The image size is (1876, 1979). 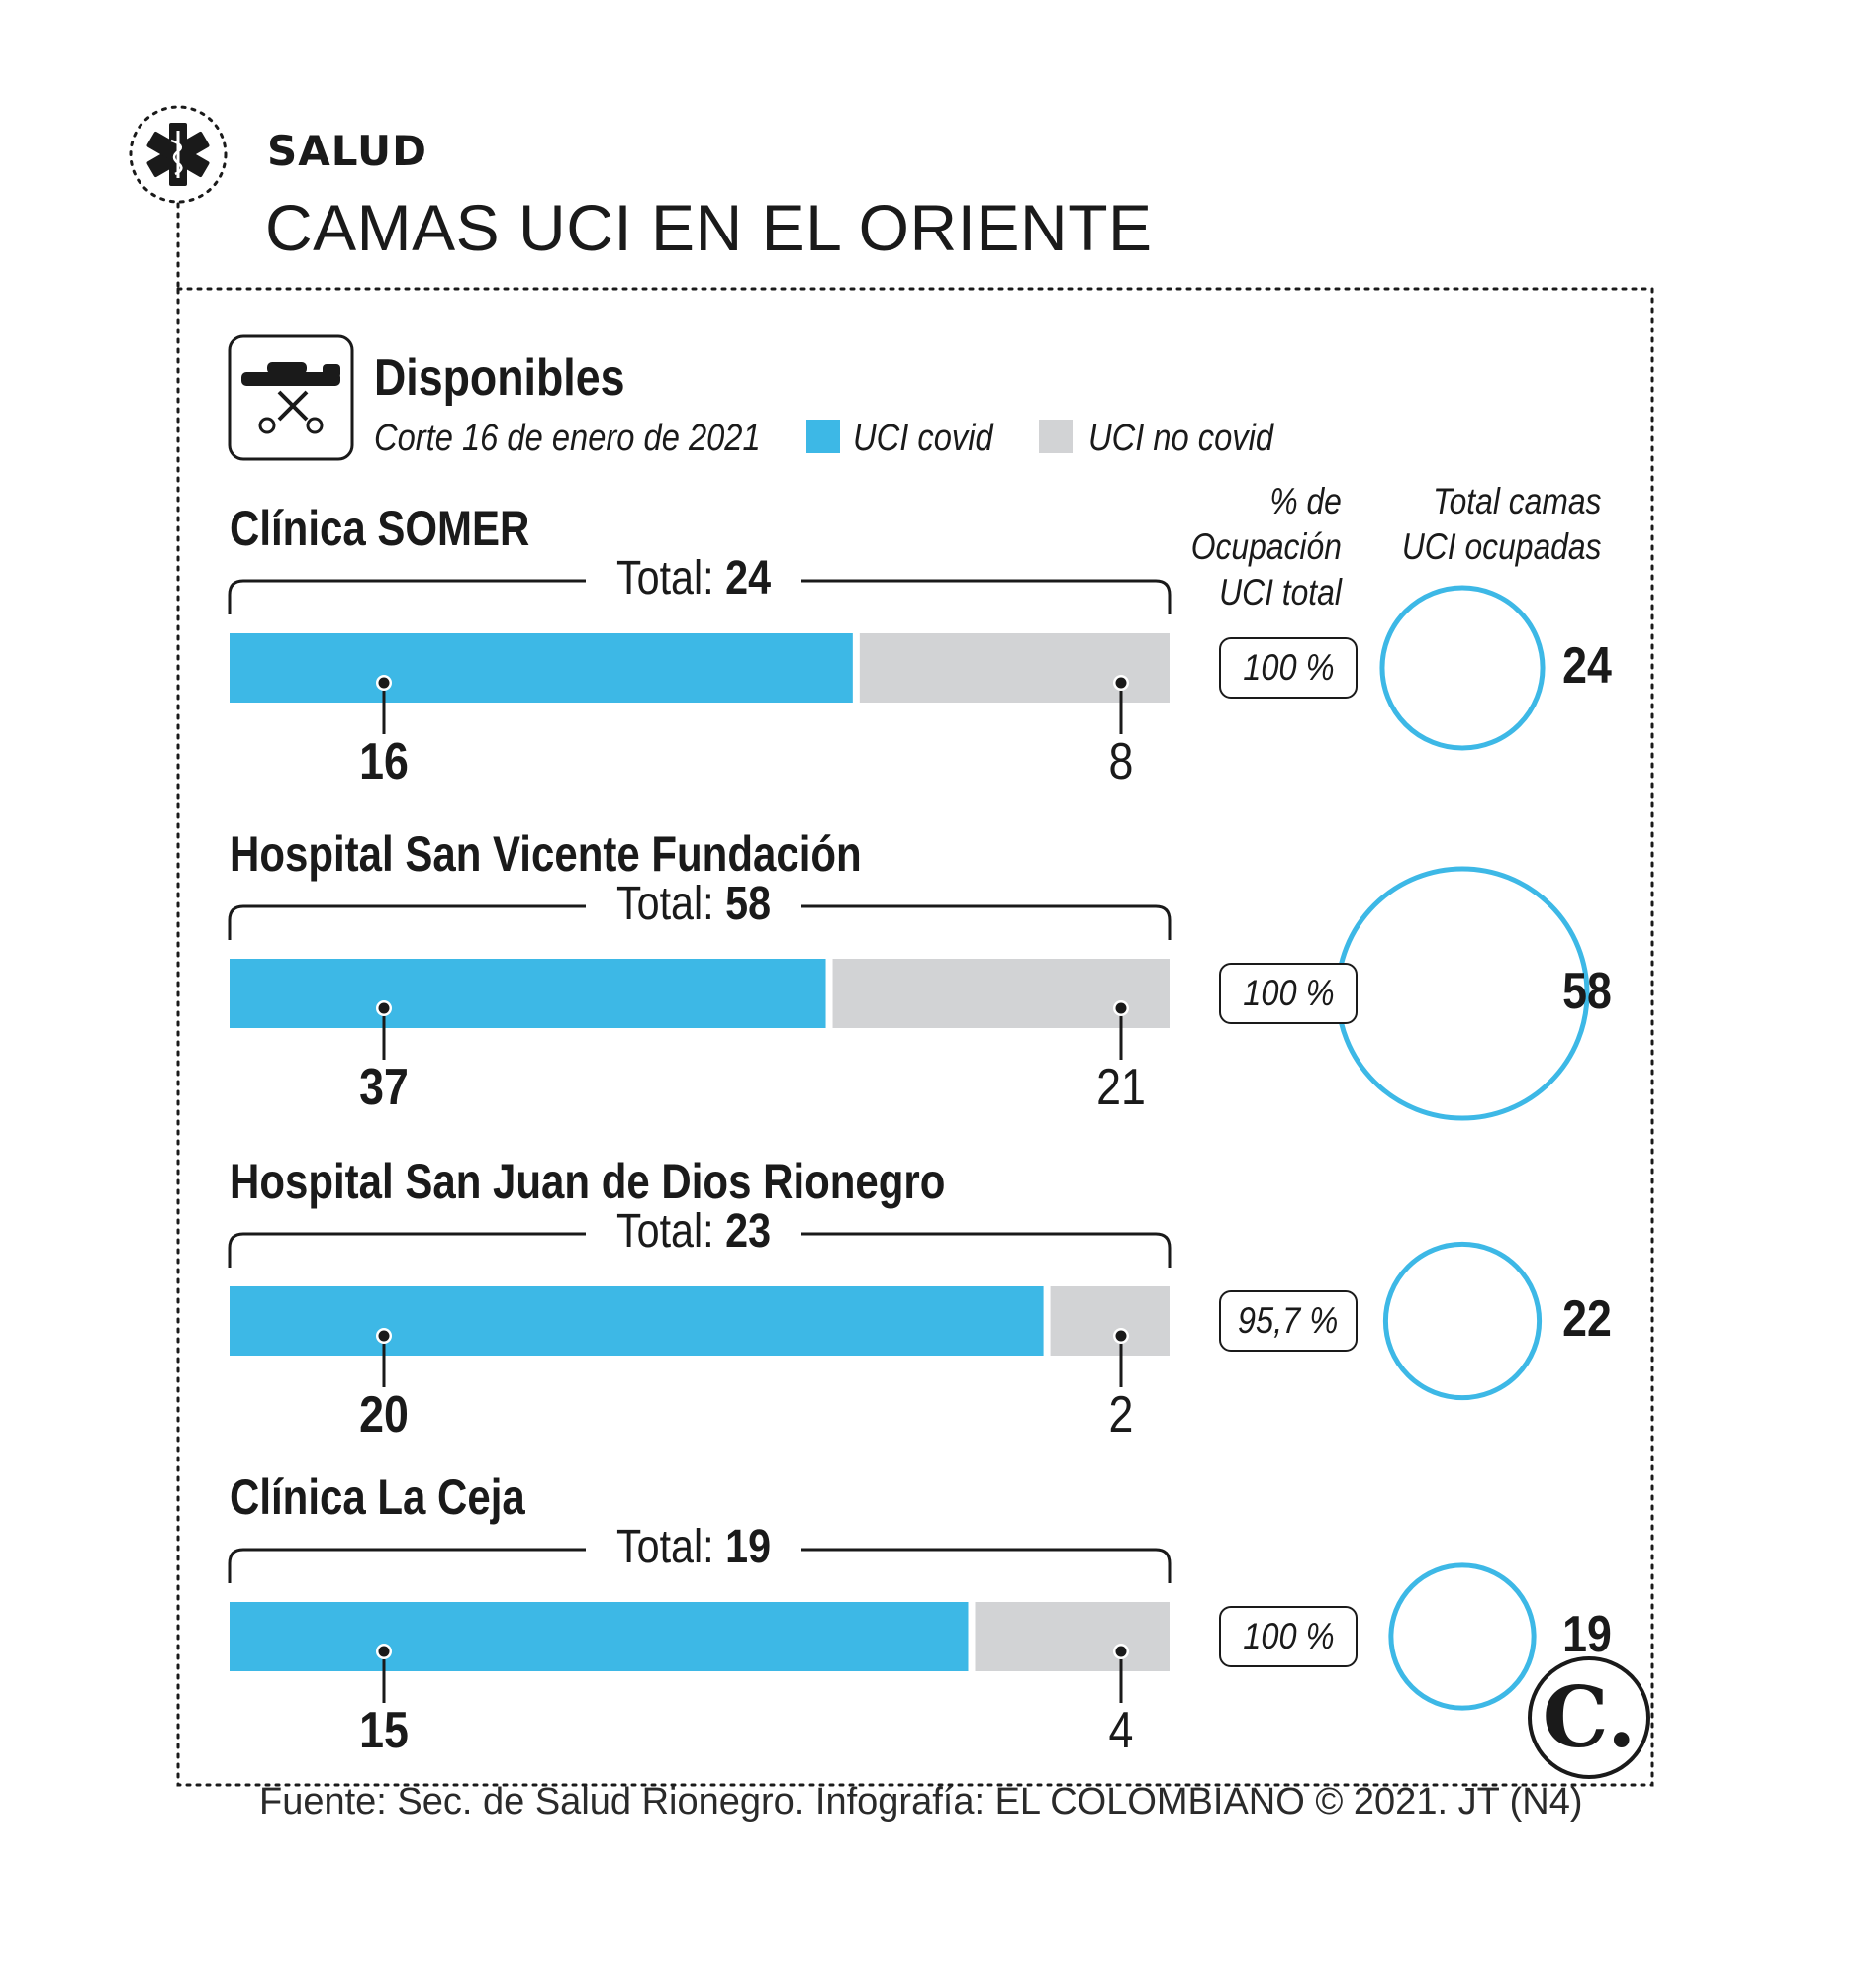 What do you see at coordinates (1305, 501) in the screenshot?
I see `col-header-occupancy-line1: % de` at bounding box center [1305, 501].